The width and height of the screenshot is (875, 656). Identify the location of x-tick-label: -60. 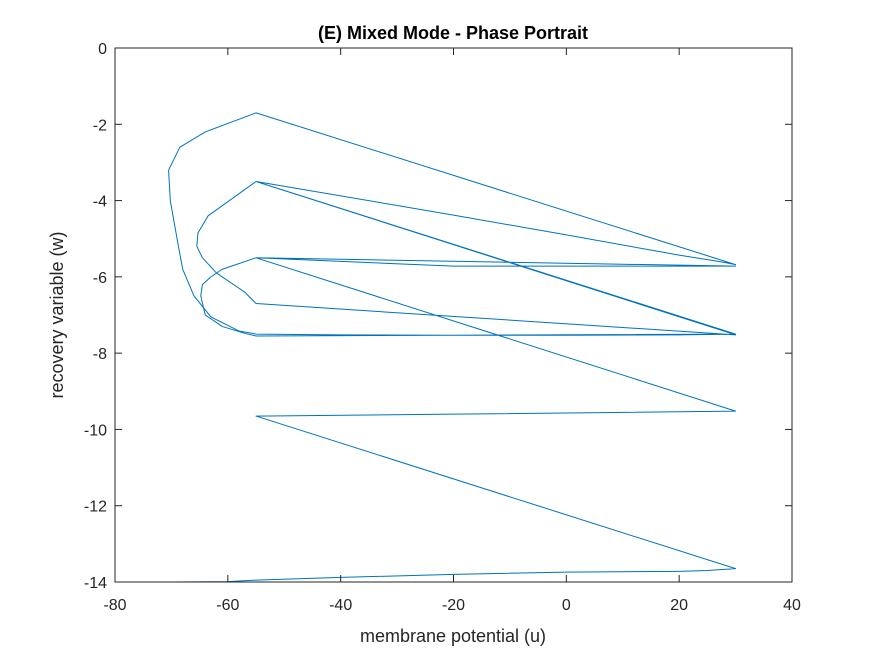
(227, 605).